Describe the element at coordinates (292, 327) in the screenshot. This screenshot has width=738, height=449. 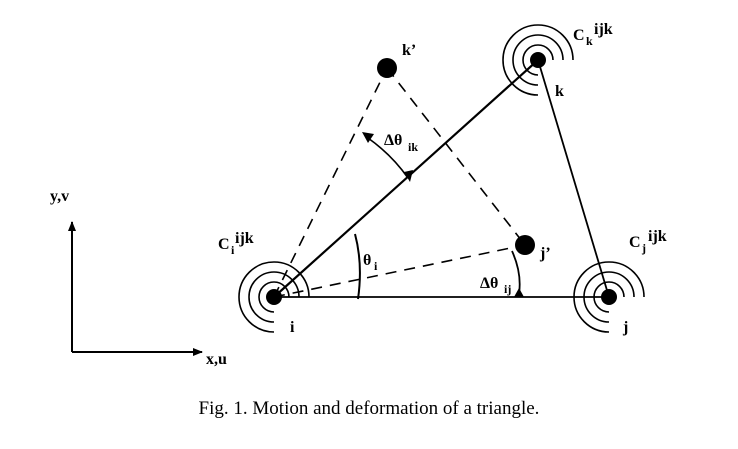
I see `node-i-label: i` at that location.